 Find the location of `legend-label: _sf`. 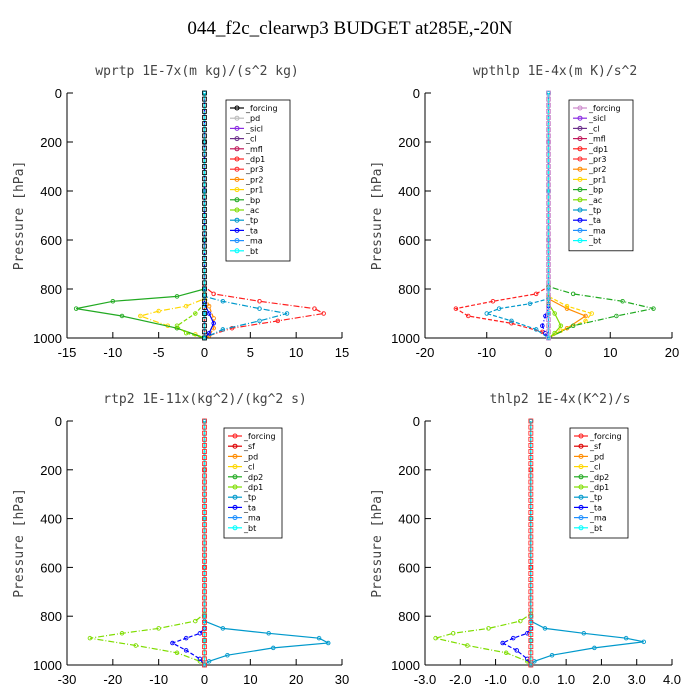

legend-label: _sf is located at coordinates (249, 446).